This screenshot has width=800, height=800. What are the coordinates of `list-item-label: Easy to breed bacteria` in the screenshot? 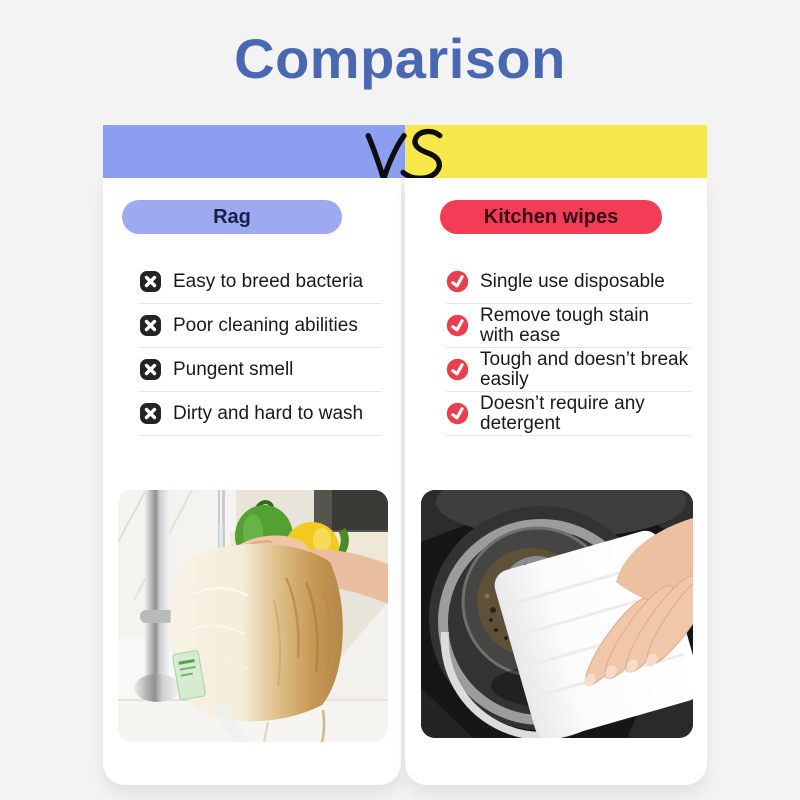 It's located at (268, 281).